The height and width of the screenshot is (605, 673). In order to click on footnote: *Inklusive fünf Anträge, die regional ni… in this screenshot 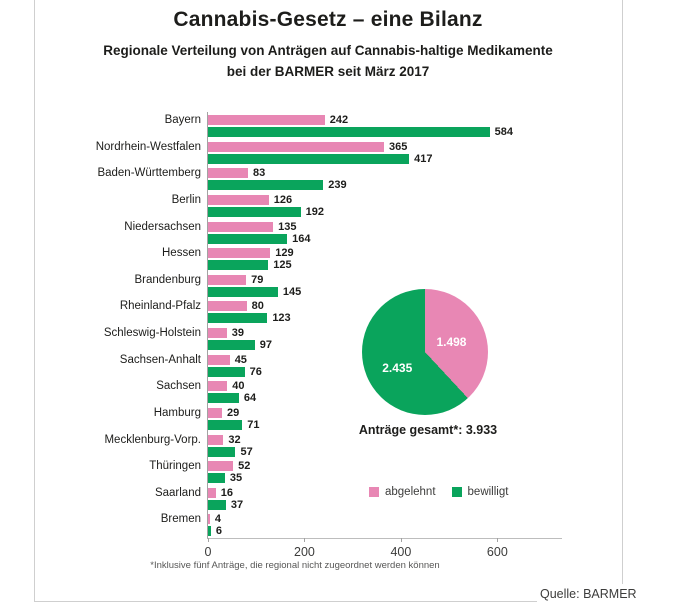, I will do `click(295, 565)`.